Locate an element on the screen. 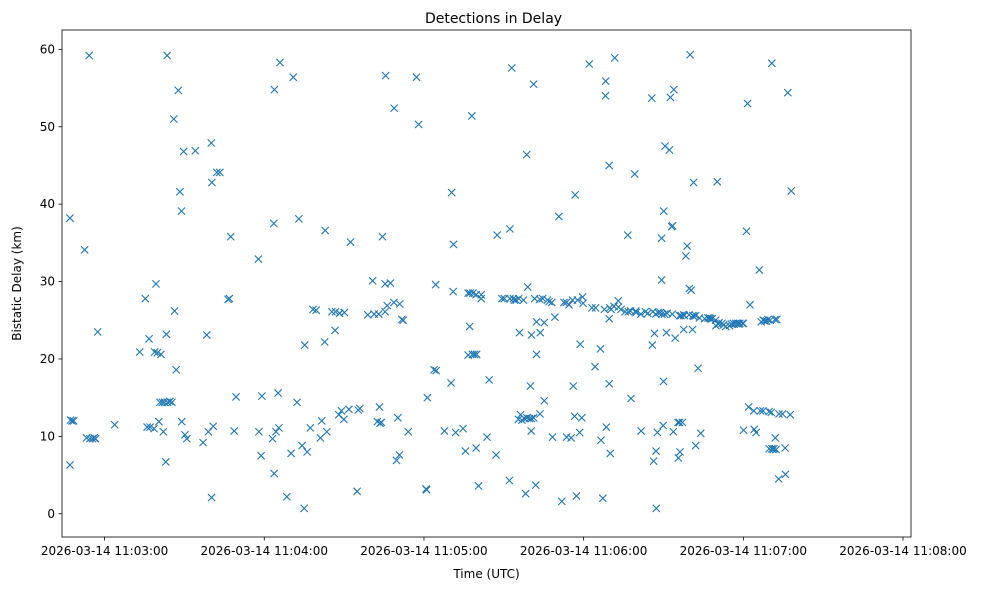 The image size is (989, 594). y-tick-label: 20 is located at coordinates (47, 359).